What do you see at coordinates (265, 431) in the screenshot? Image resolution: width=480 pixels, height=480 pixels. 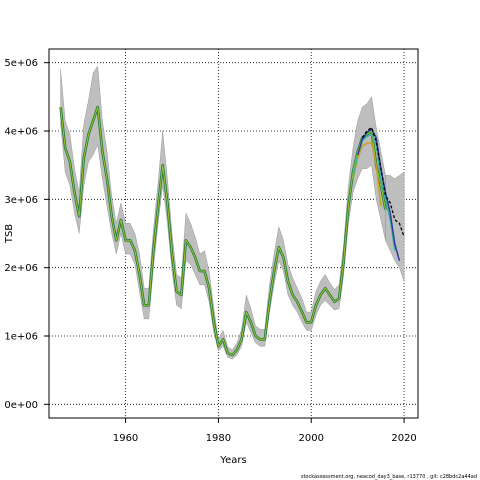 I see `x-axis: 1960 1980 2000 2020` at bounding box center [265, 431].